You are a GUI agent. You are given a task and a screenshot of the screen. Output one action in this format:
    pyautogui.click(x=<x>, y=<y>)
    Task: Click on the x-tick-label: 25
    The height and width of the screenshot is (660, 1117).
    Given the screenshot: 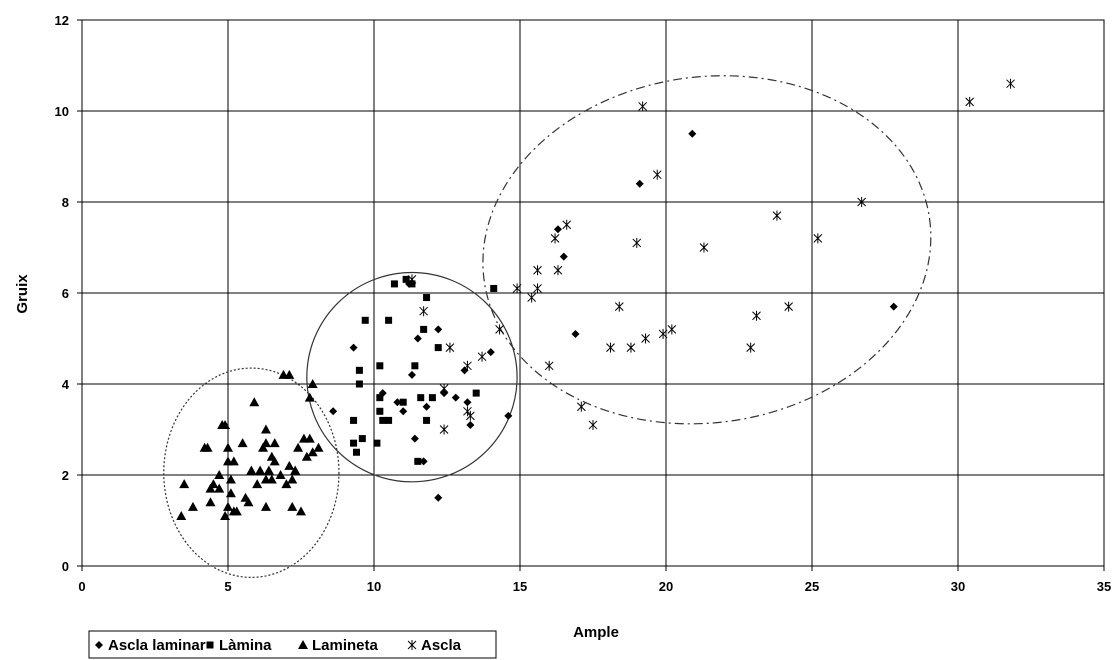 What is the action you would take?
    pyautogui.click(x=812, y=586)
    